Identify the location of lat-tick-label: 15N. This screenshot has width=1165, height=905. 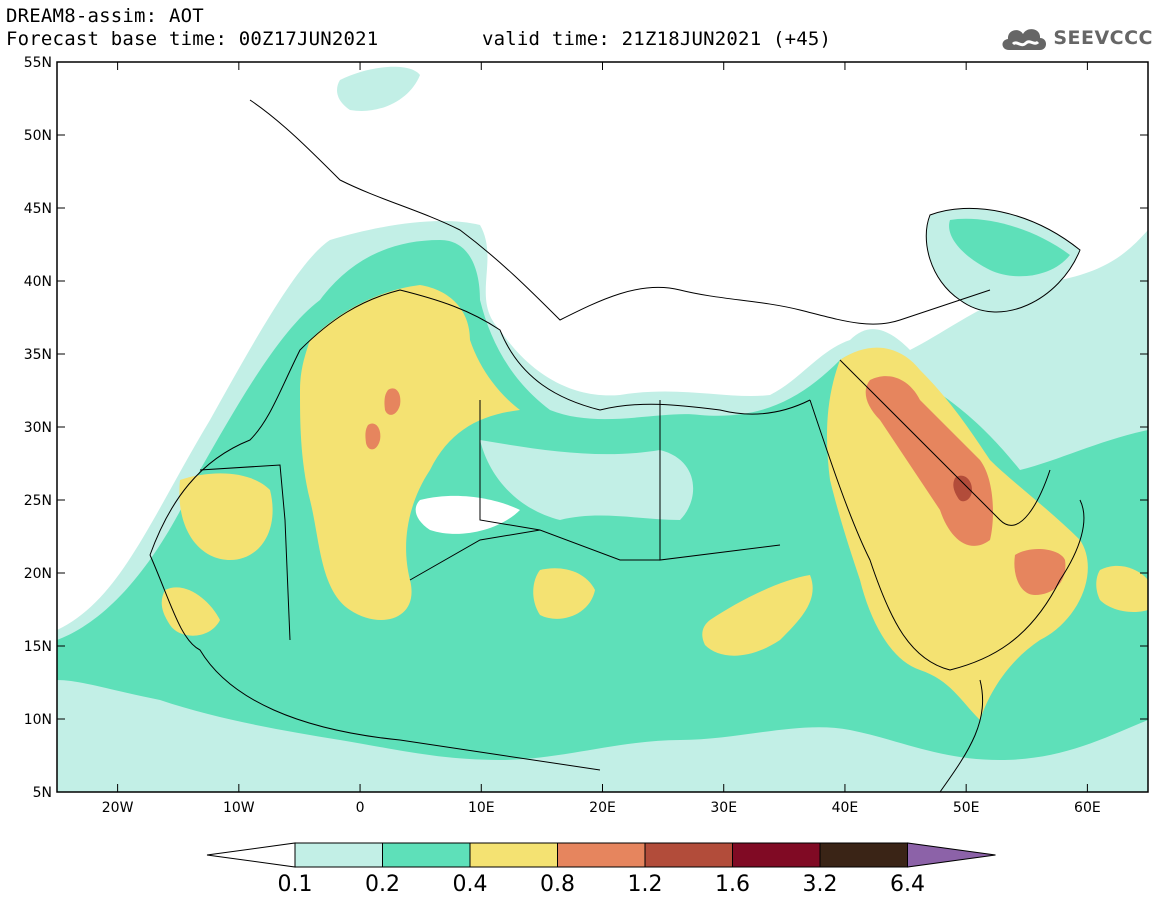
(38, 647).